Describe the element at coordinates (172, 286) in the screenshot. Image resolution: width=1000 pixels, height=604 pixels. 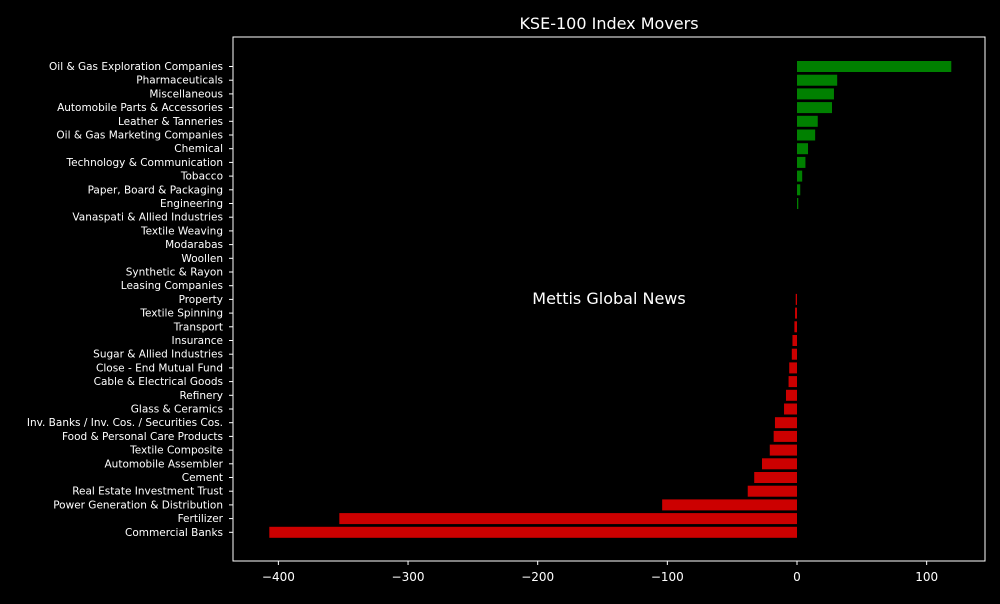
I see `y-tick-label: Leasing Companies` at that location.